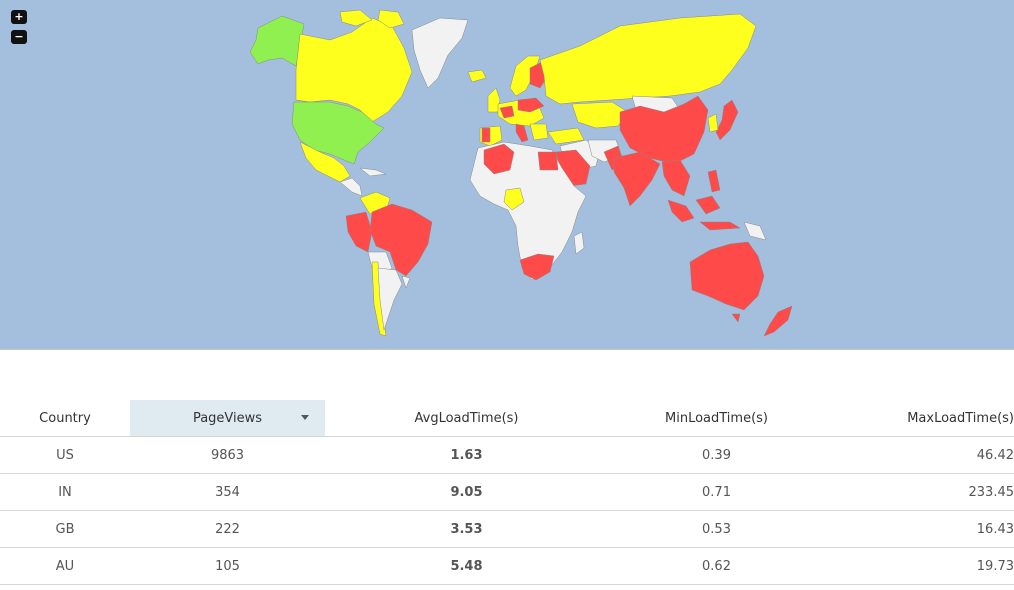 The width and height of the screenshot is (1014, 590). Describe the element at coordinates (227, 566) in the screenshot. I see `cell-pageviews: 105` at that location.